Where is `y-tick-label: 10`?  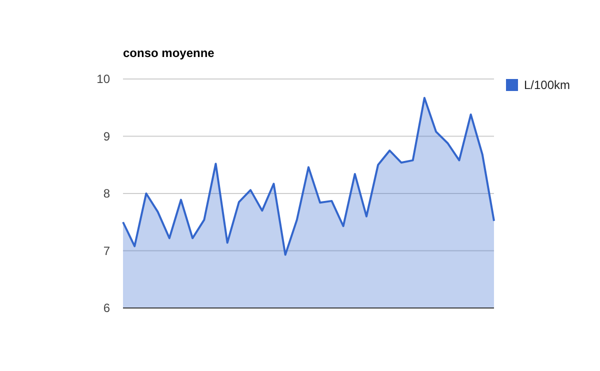
y-tick-label: 10 is located at coordinates (103, 79).